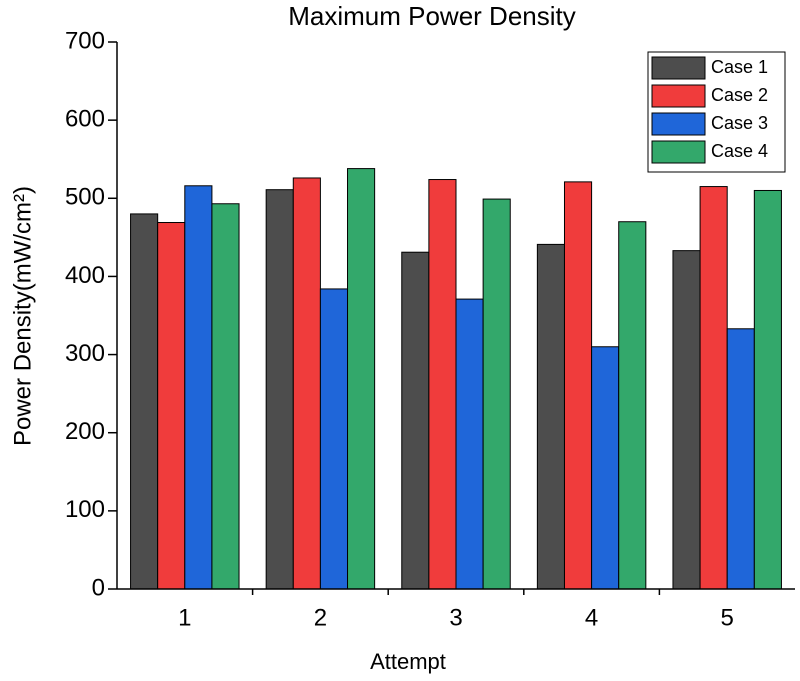 This screenshot has width=800, height=681. What do you see at coordinates (739, 95) in the screenshot?
I see `legend-label: Case 2` at bounding box center [739, 95].